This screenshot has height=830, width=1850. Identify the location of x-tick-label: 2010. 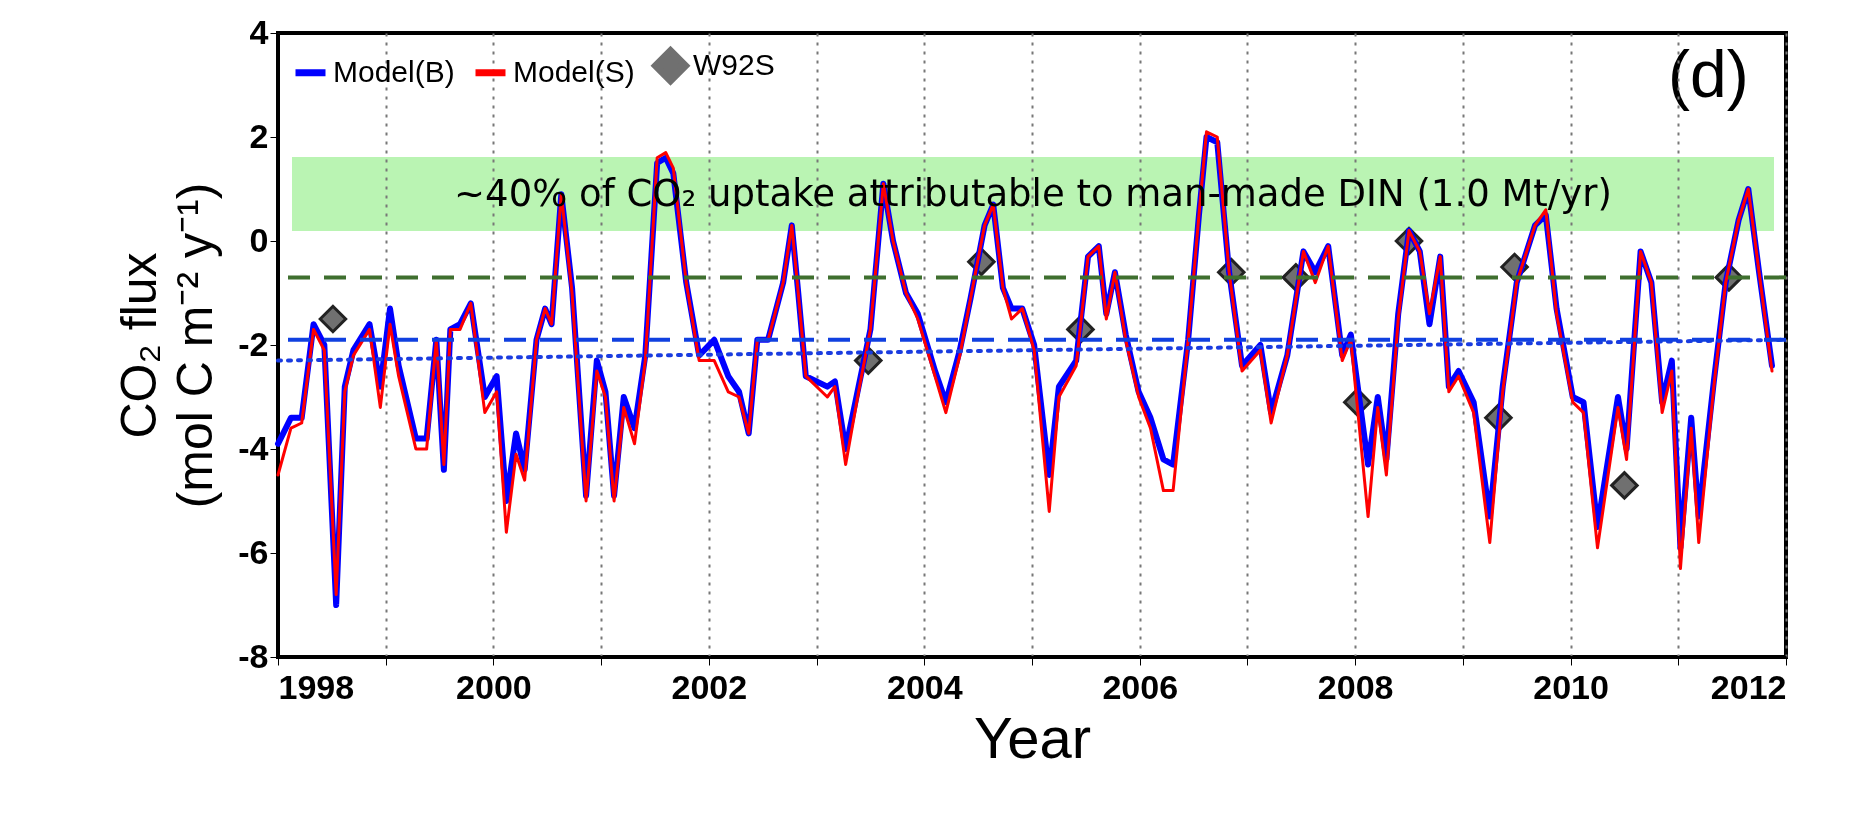
(1571, 686).